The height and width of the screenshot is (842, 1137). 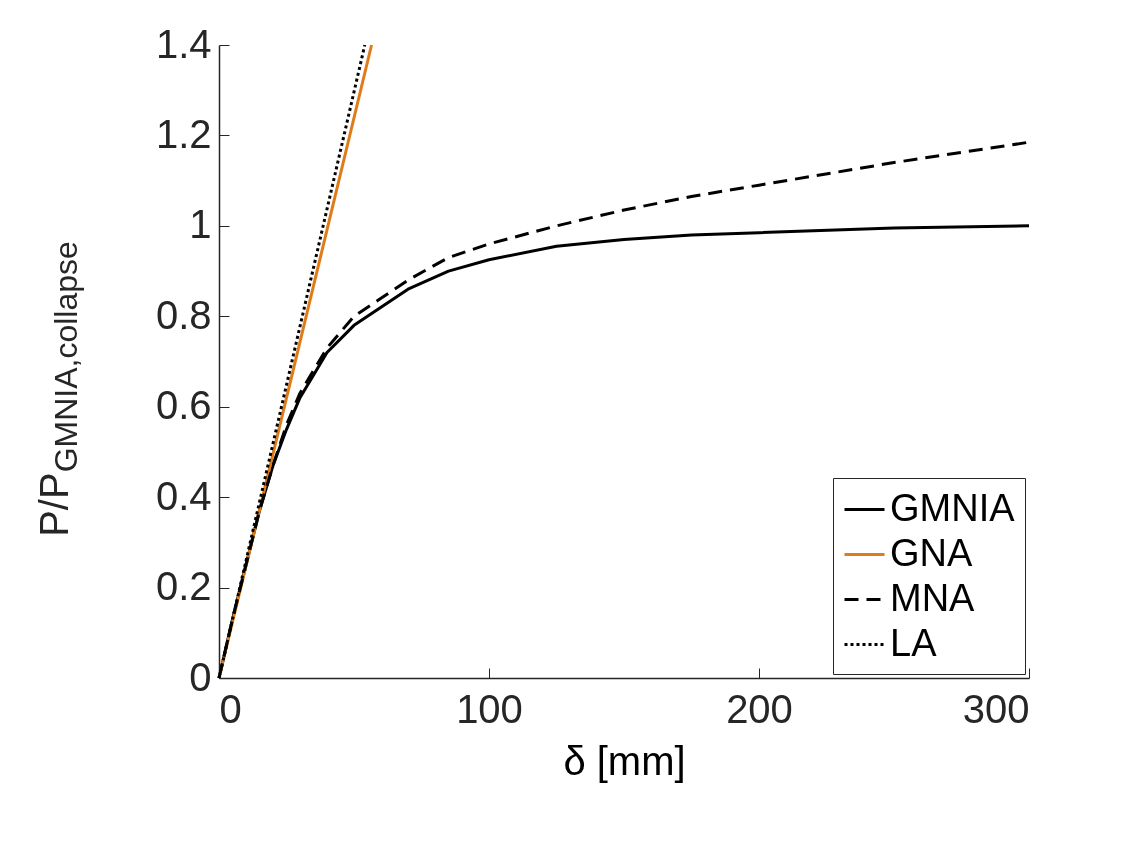 I want to click on y-tick-label: 0.2, so click(x=183, y=586).